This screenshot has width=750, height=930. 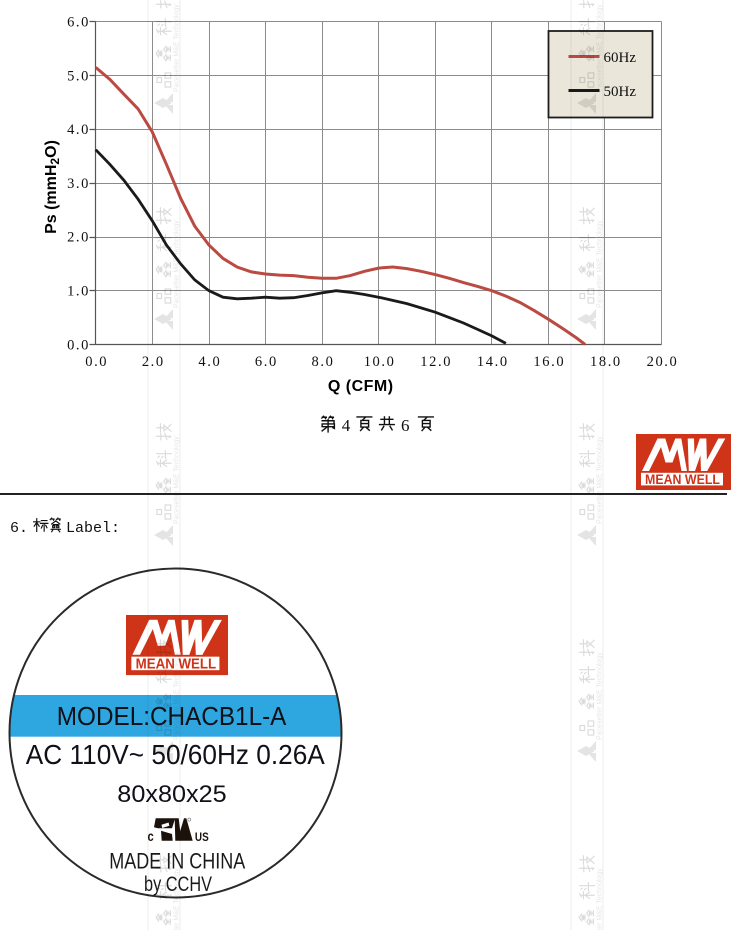 What do you see at coordinates (177, 861) in the screenshot?
I see `svg-text: MADE IN CHINA` at bounding box center [177, 861].